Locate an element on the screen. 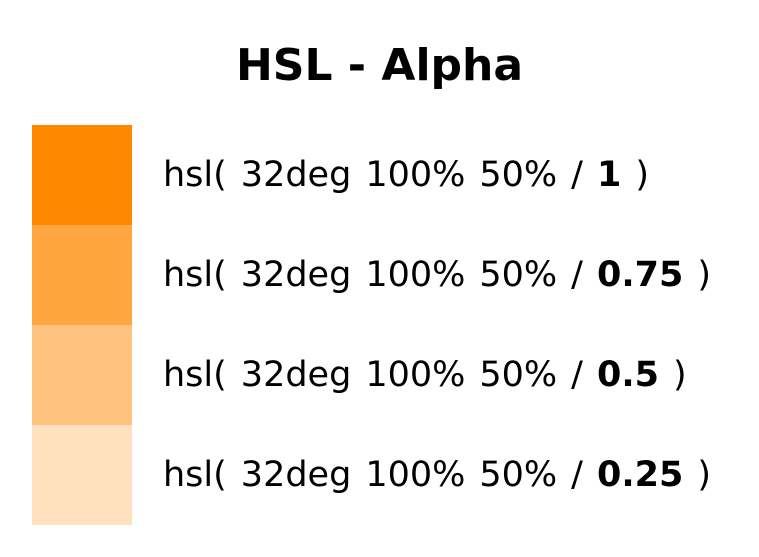 The height and width of the screenshot is (557, 759). alpha-value: 0.5 is located at coordinates (627, 375).